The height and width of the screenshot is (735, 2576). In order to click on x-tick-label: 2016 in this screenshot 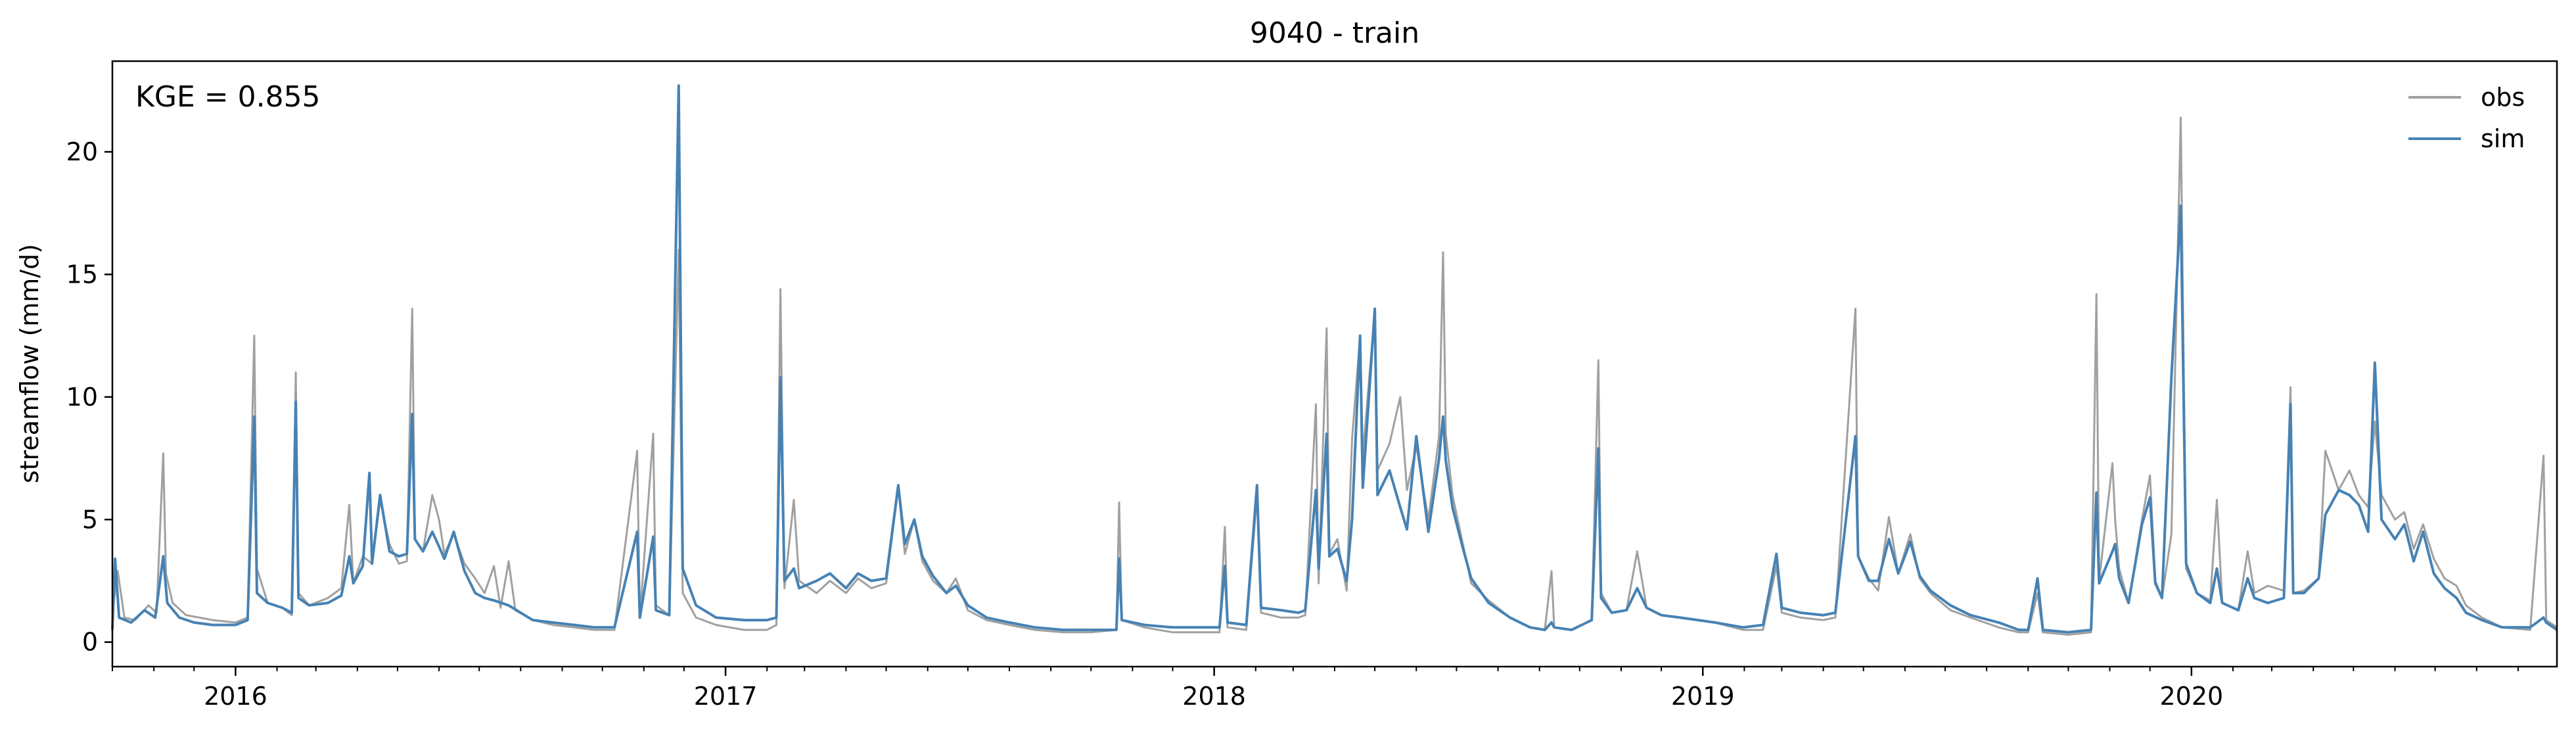, I will do `click(235, 696)`.